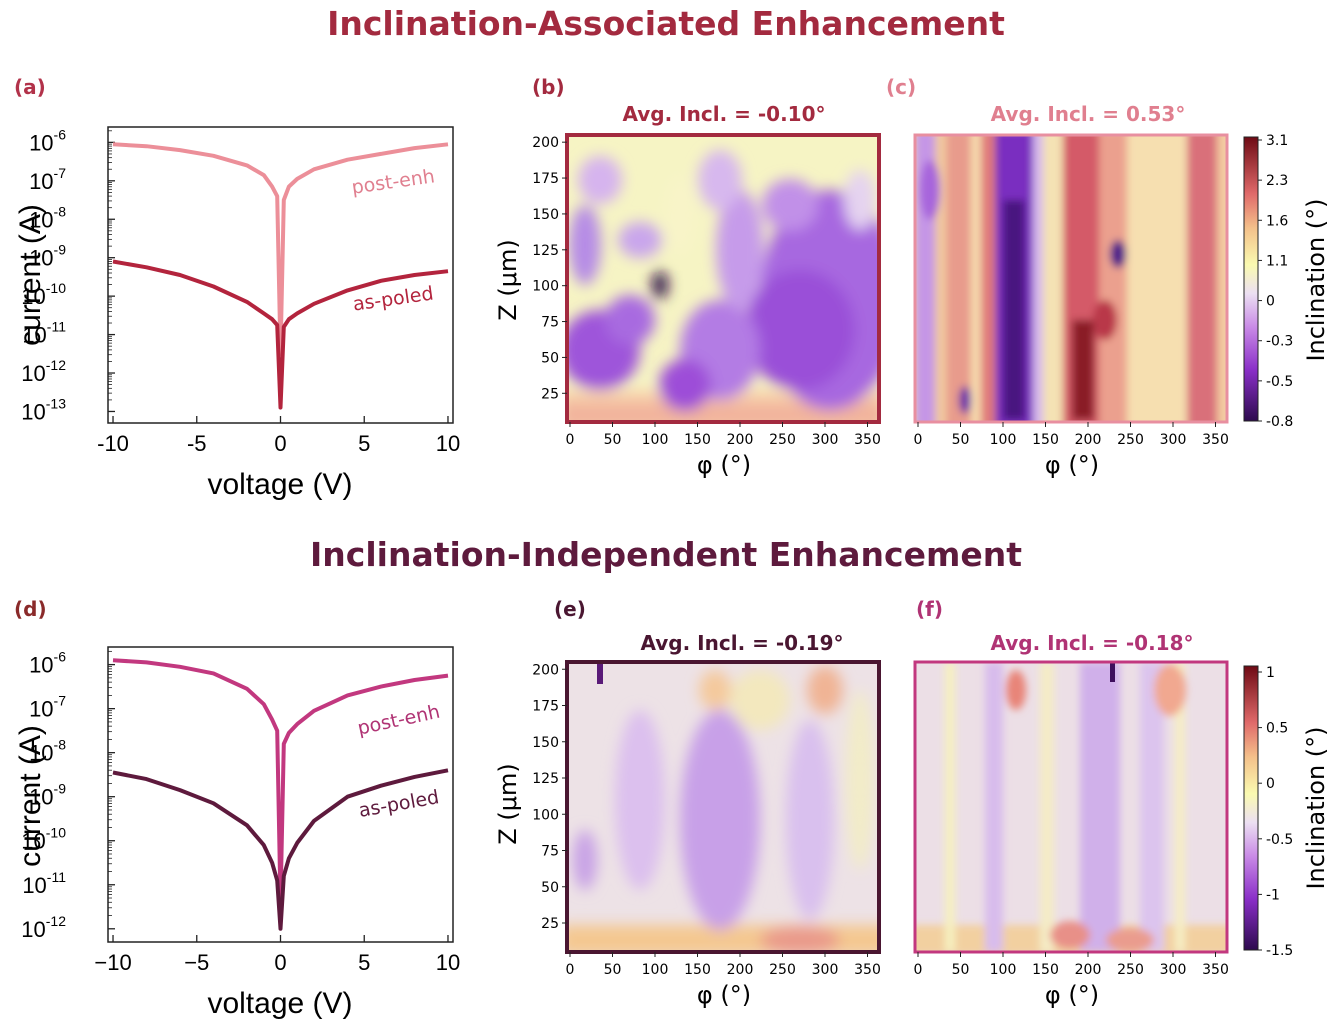 Image resolution: width=1332 pixels, height=1025 pixels. What do you see at coordinates (740, 440) in the screenshot?
I see `x-tick-label-b: 200` at bounding box center [740, 440].